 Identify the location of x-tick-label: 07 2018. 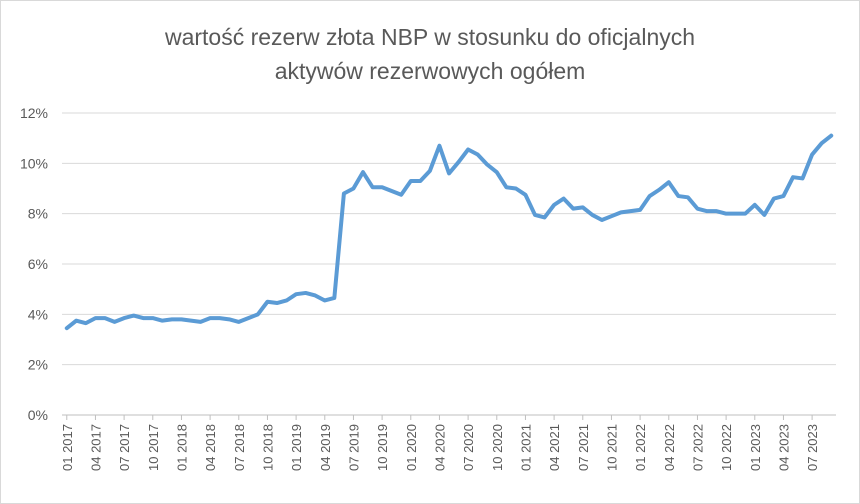
(239, 447).